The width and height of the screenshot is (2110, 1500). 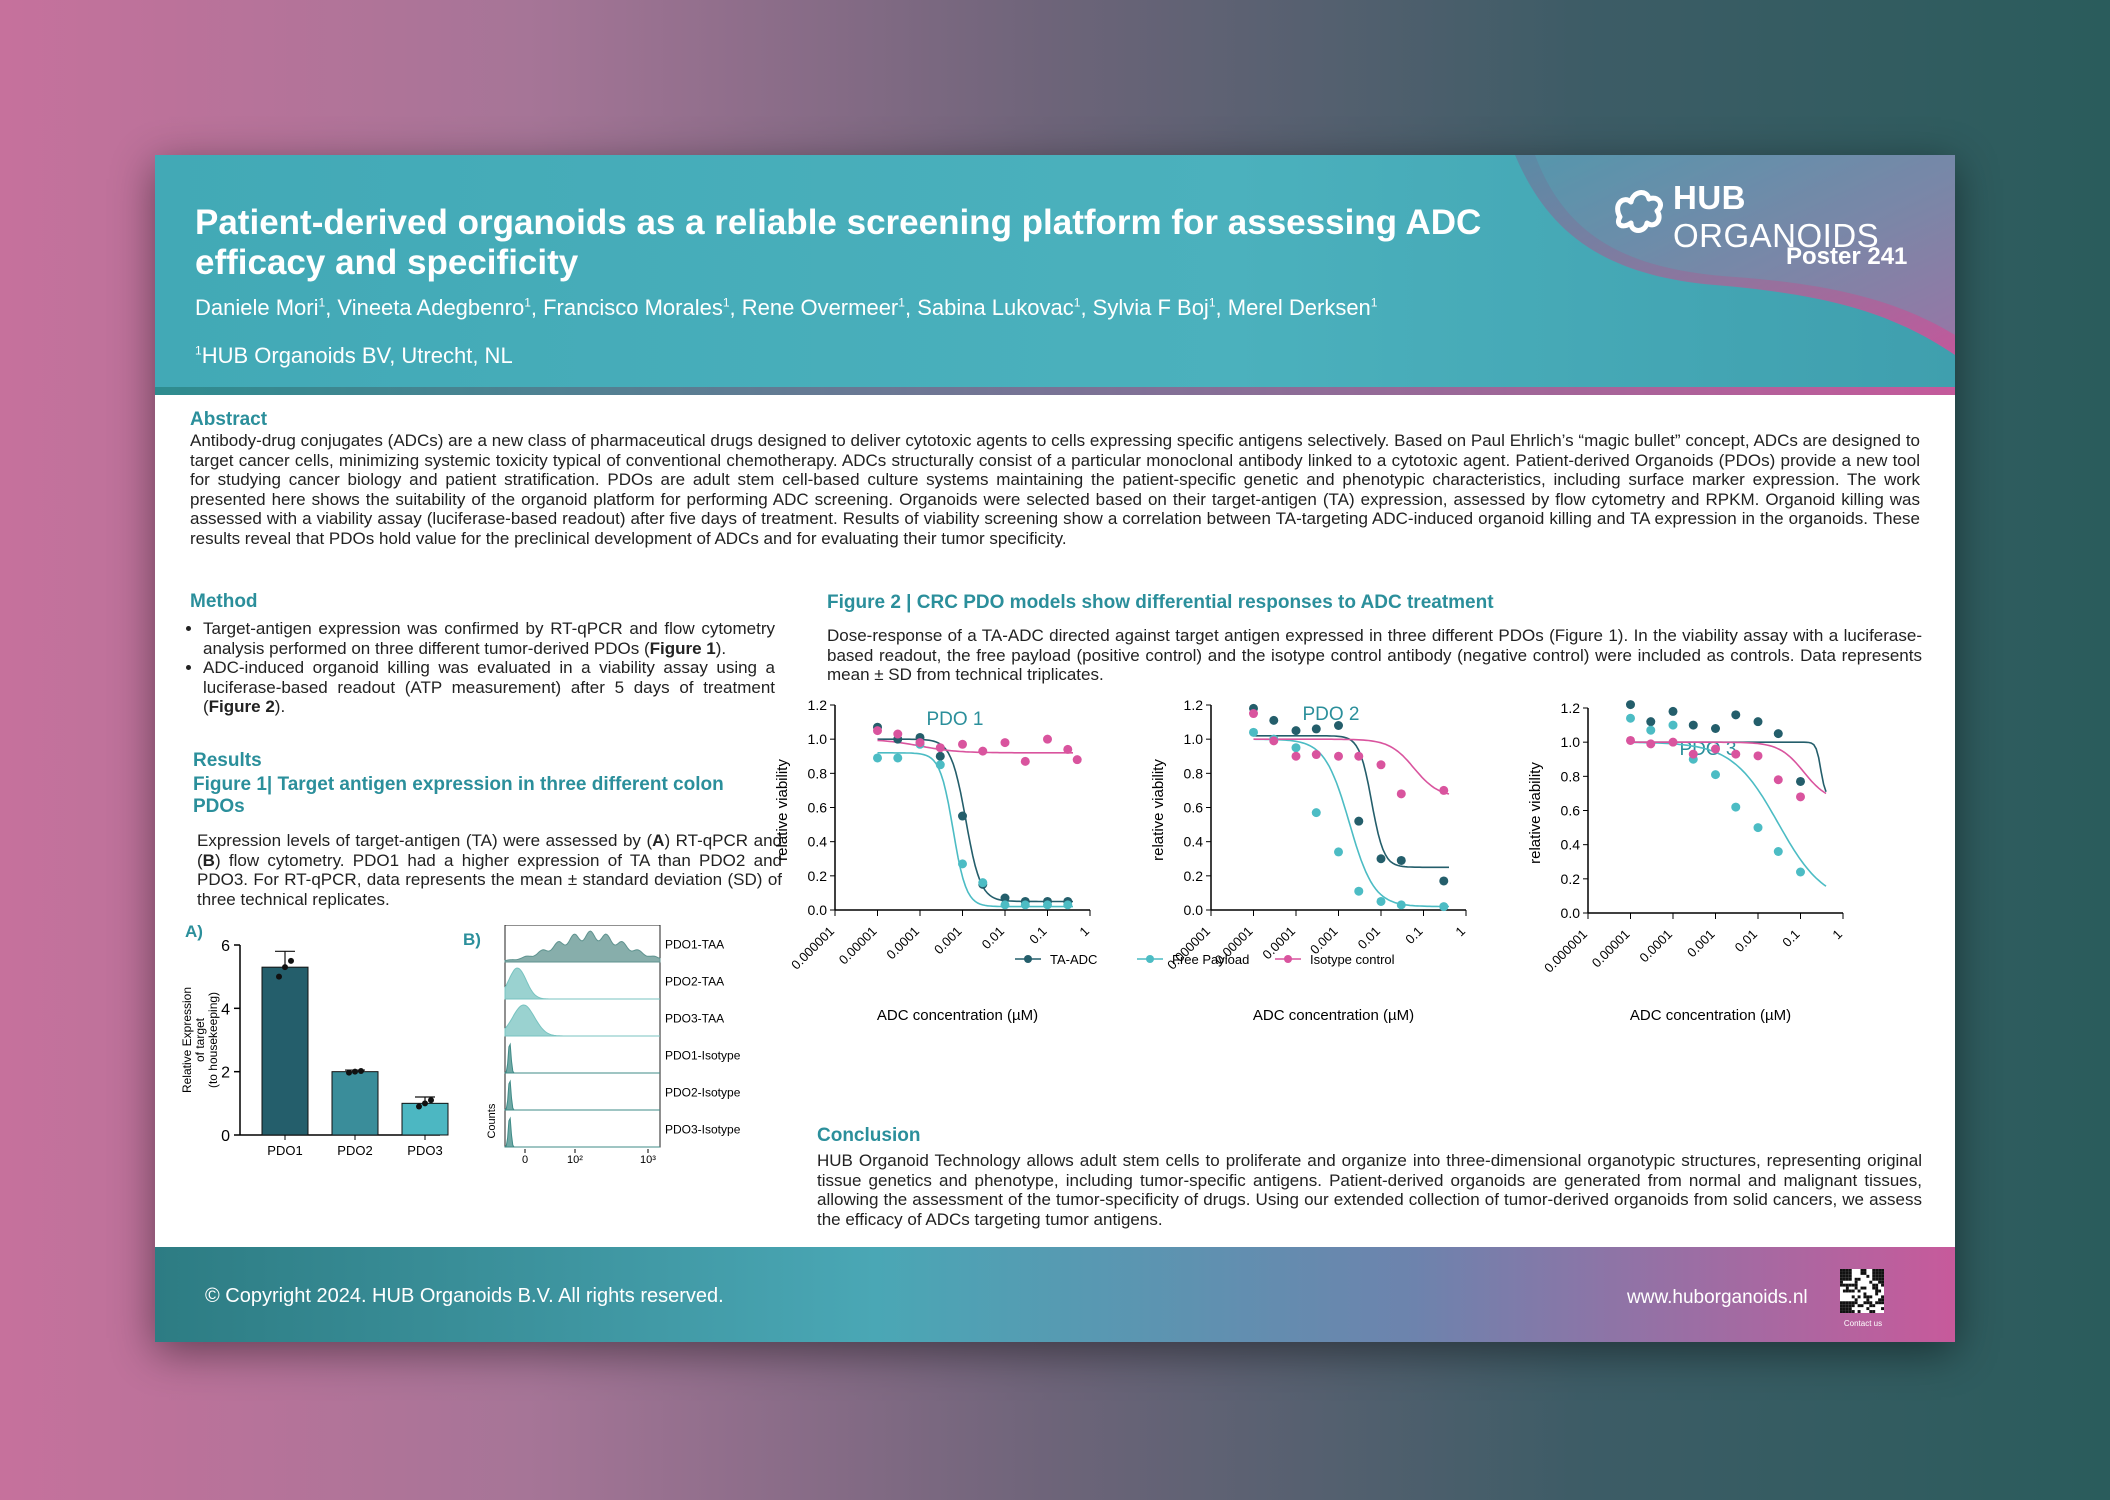 I want to click on legend-swatch-dot, so click(x=1150, y=959).